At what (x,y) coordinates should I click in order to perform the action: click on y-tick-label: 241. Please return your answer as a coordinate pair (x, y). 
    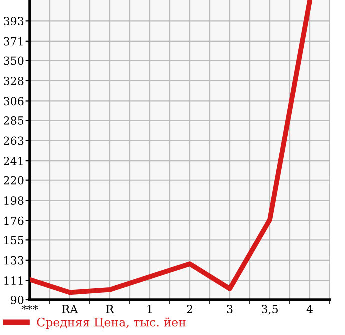
    Looking at the image, I should click on (13, 161).